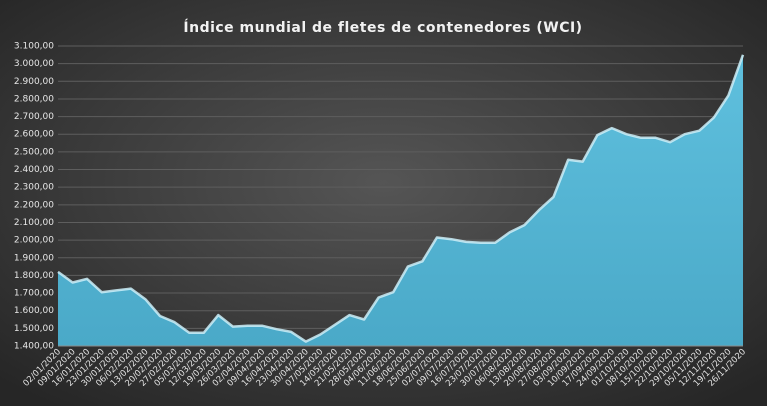 The width and height of the screenshot is (767, 406). I want to click on y-tick-label: 2.600,00, so click(34, 135).